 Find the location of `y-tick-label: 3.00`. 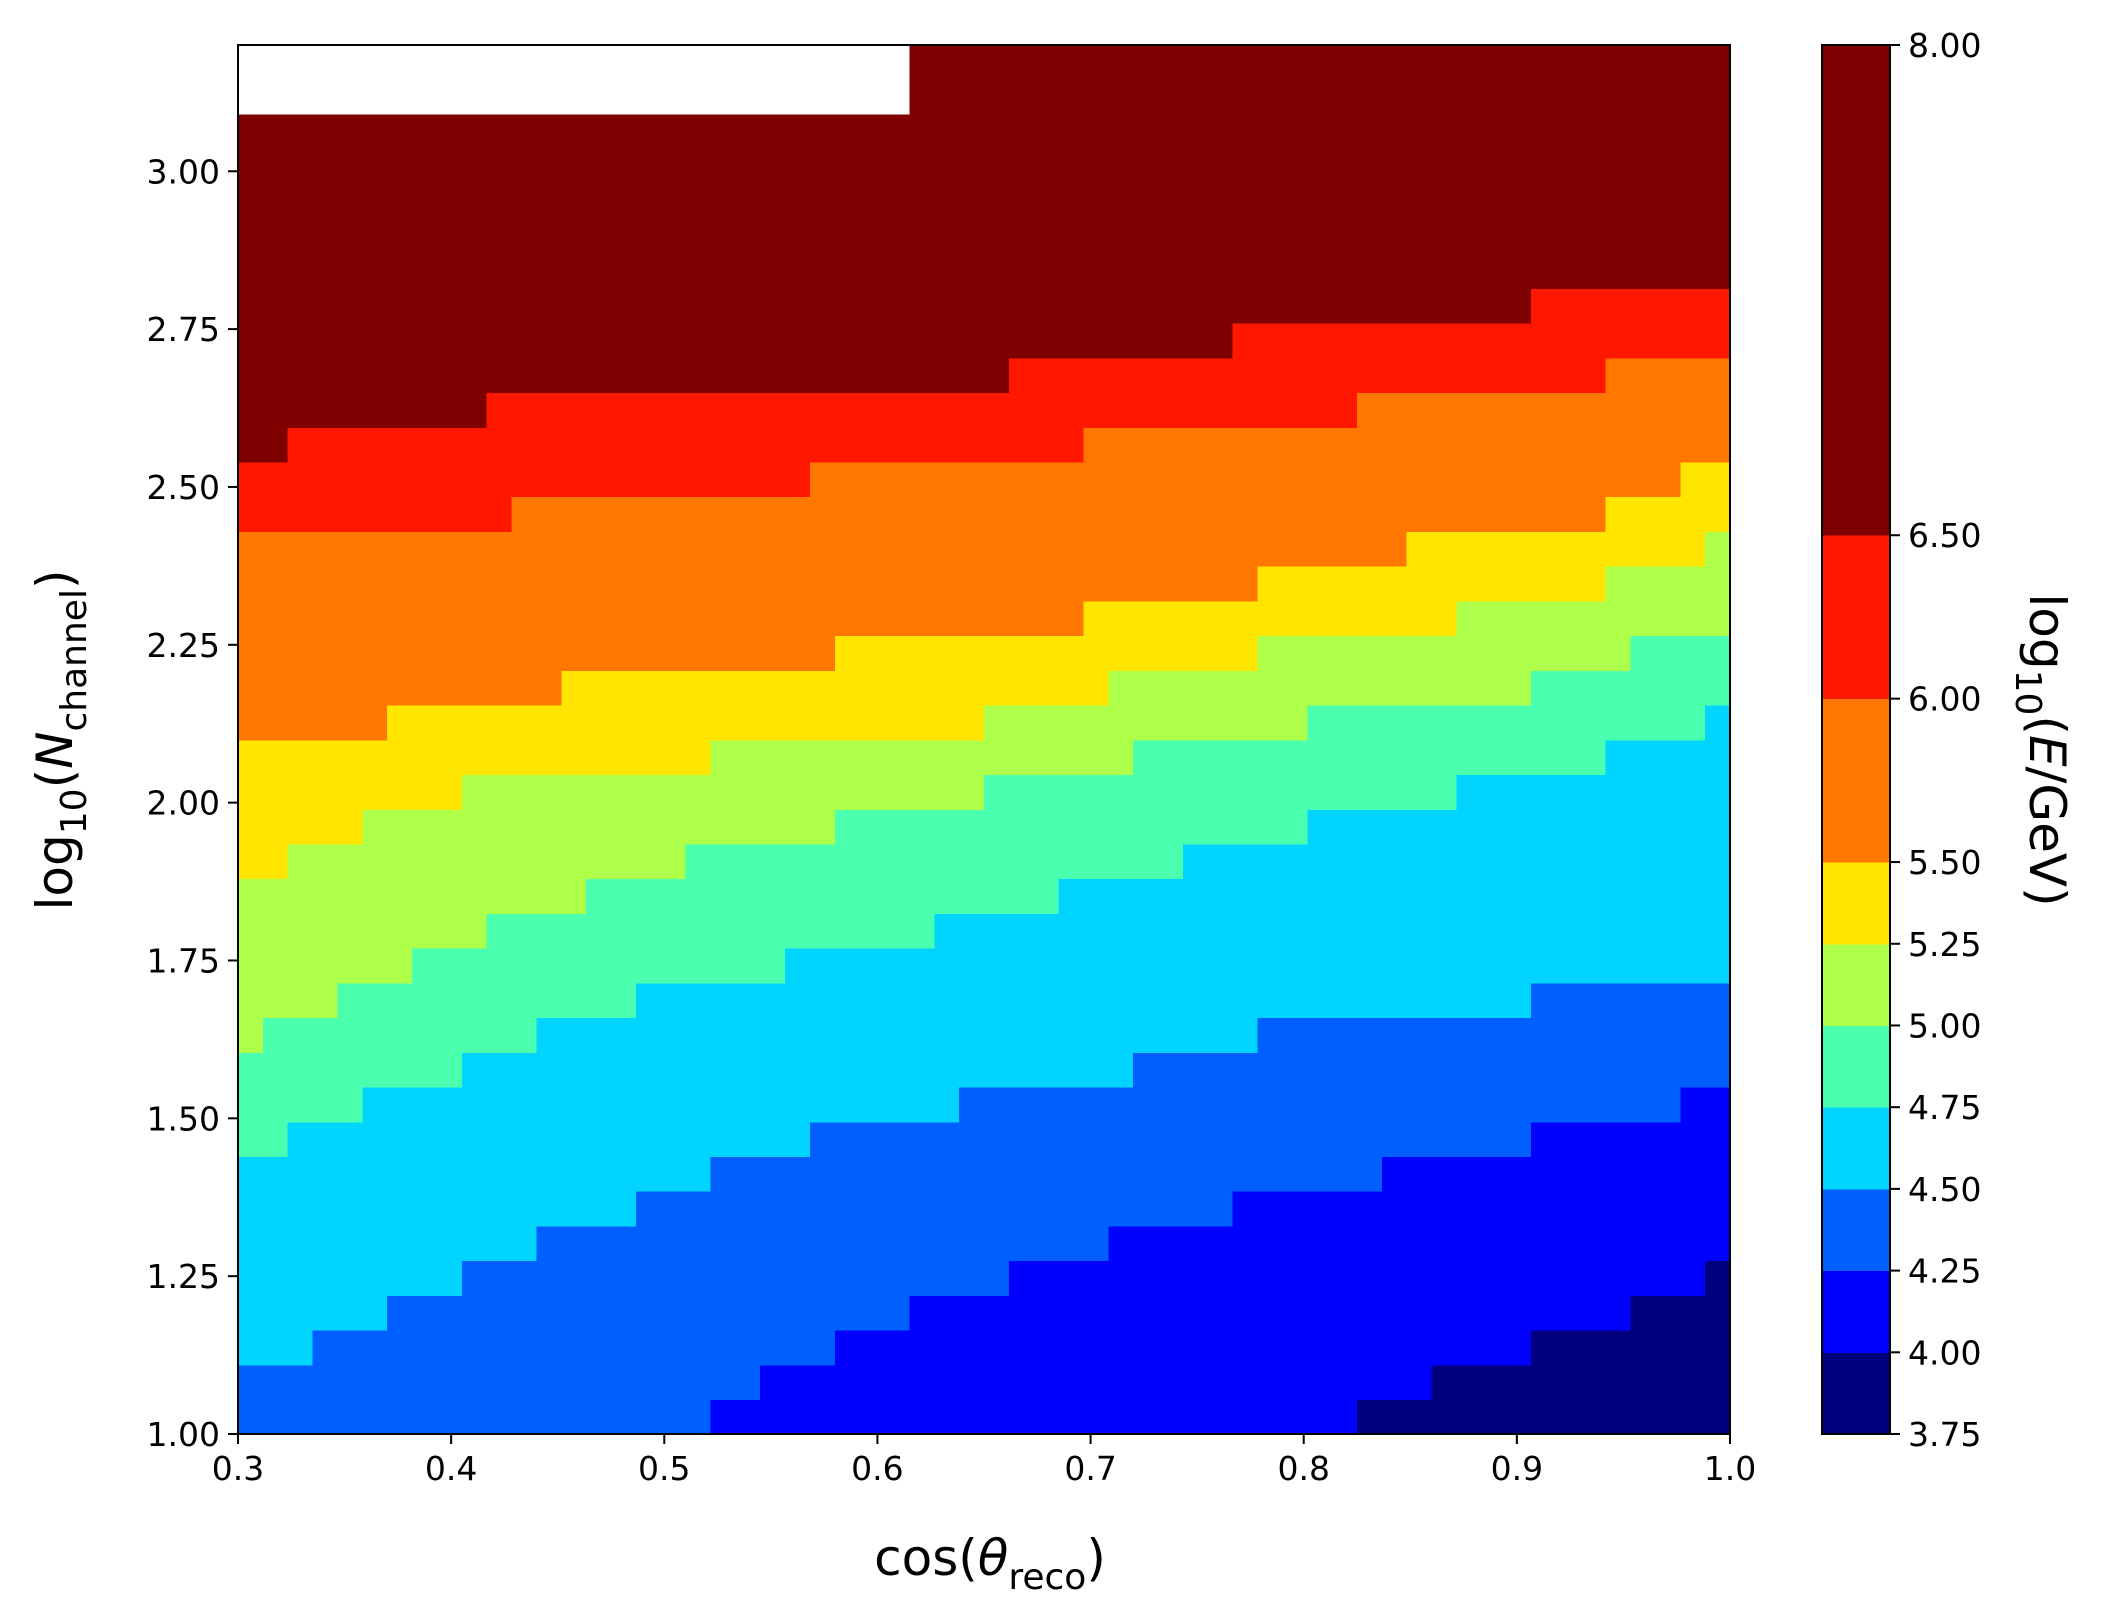

y-tick-label: 3.00 is located at coordinates (183, 171).